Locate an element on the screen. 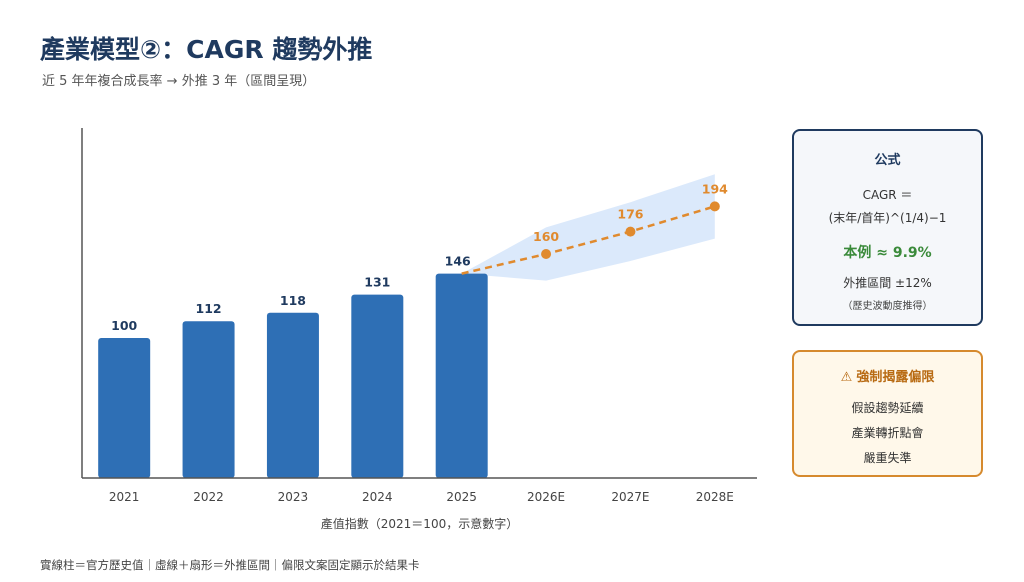 Image resolution: width=1024 pixels, height=582 pixels. data-label: 160 is located at coordinates (546, 236).